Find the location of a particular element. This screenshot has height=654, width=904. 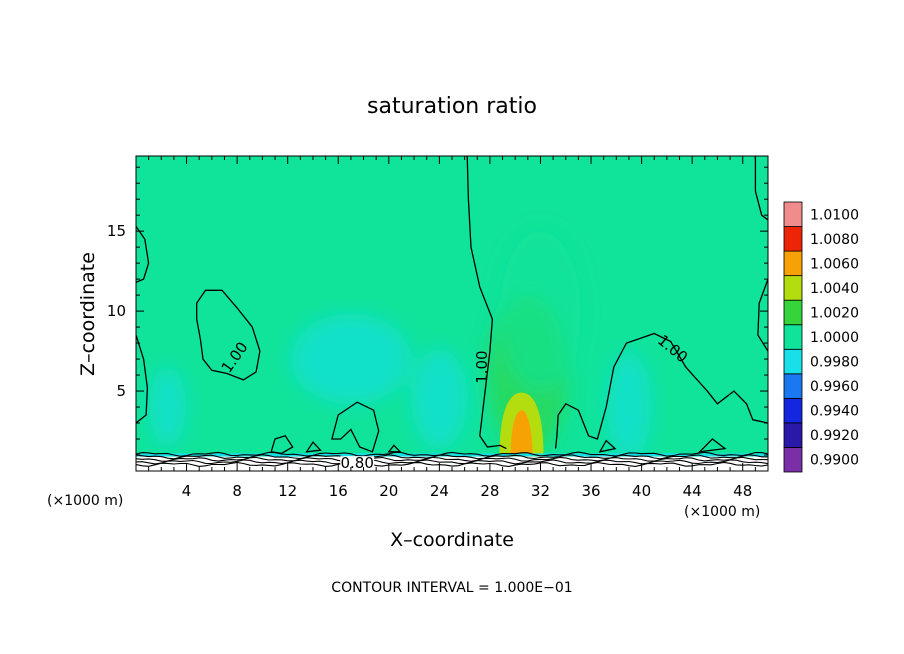

x-axis-label: X–coordinate is located at coordinates (452, 540).